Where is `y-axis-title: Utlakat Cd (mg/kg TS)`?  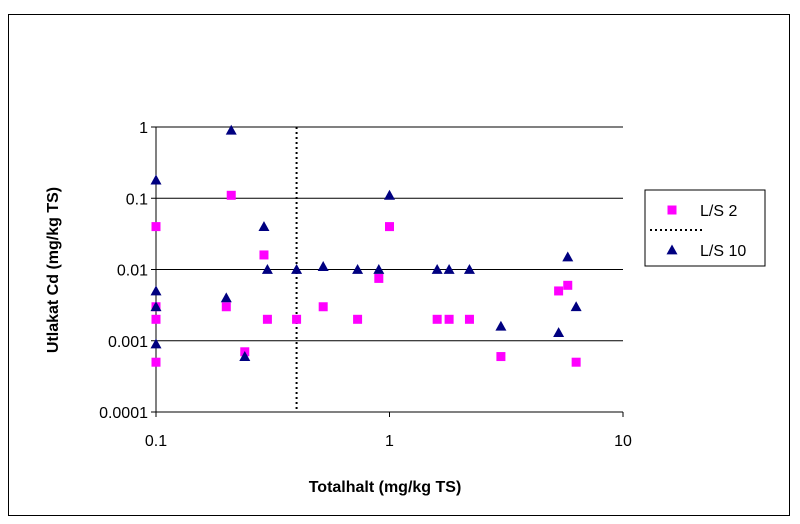 y-axis-title: Utlakat Cd (mg/kg TS) is located at coordinates (53, 270).